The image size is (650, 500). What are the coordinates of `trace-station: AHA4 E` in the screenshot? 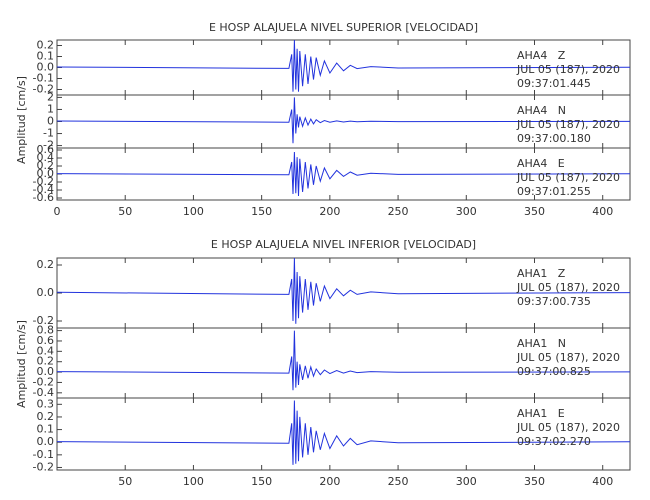 It's located at (541, 163).